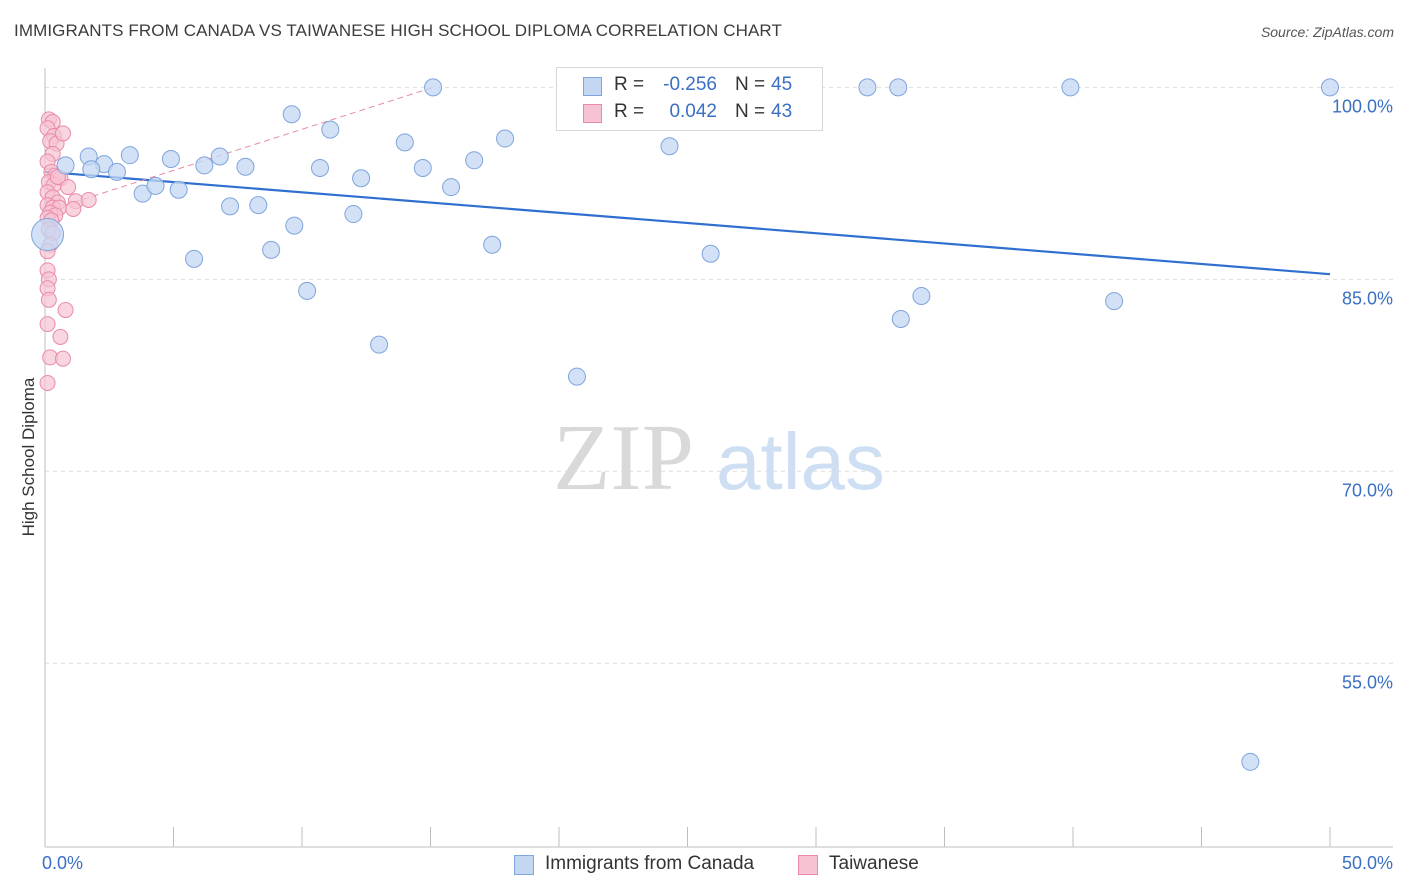 The height and width of the screenshot is (892, 1406). What do you see at coordinates (28, 457) in the screenshot?
I see `y-axis-label: High School Diploma` at bounding box center [28, 457].